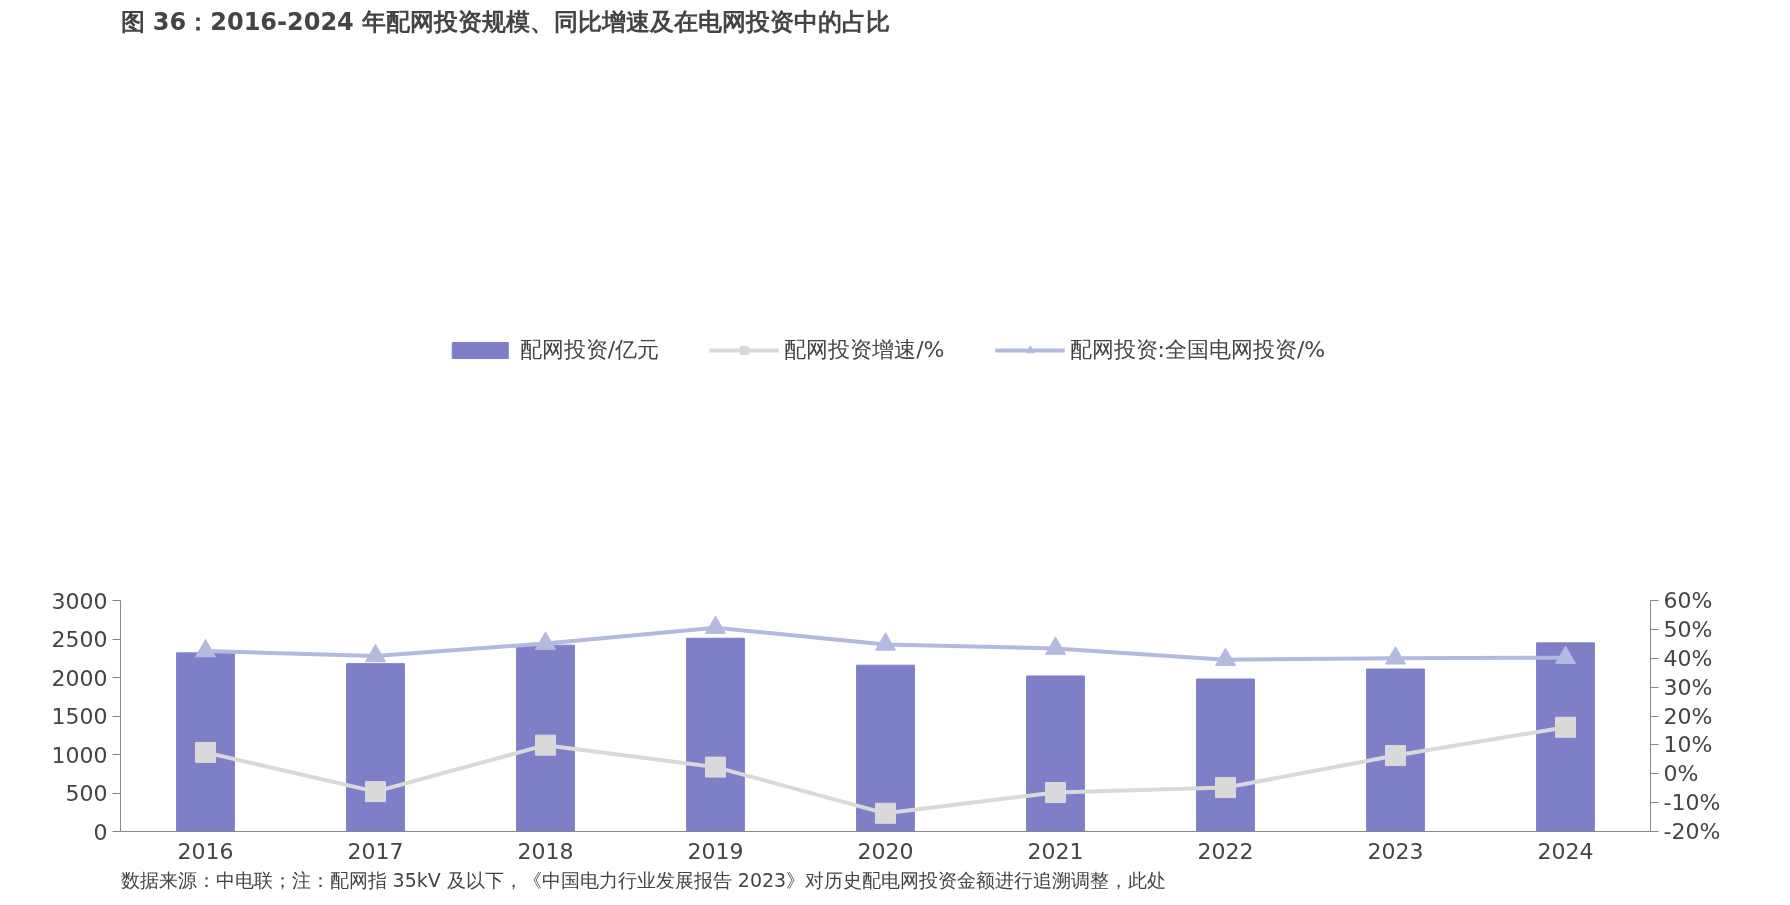  I want to click on y2-tick-label: 60%, so click(1688, 600).